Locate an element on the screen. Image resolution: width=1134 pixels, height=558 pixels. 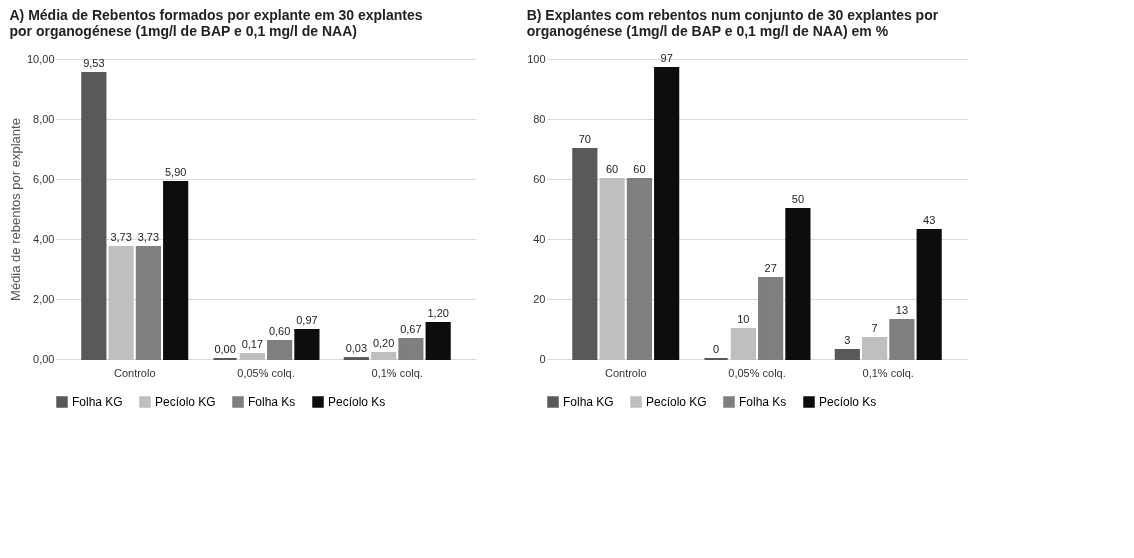
data-label: 43 is located at coordinates (929, 220).